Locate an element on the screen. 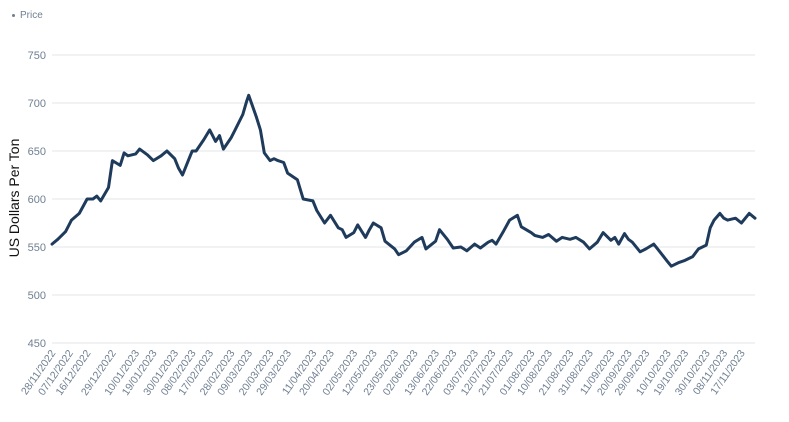 This screenshot has width=789, height=422. y-tick-label: 600 is located at coordinates (37, 200).